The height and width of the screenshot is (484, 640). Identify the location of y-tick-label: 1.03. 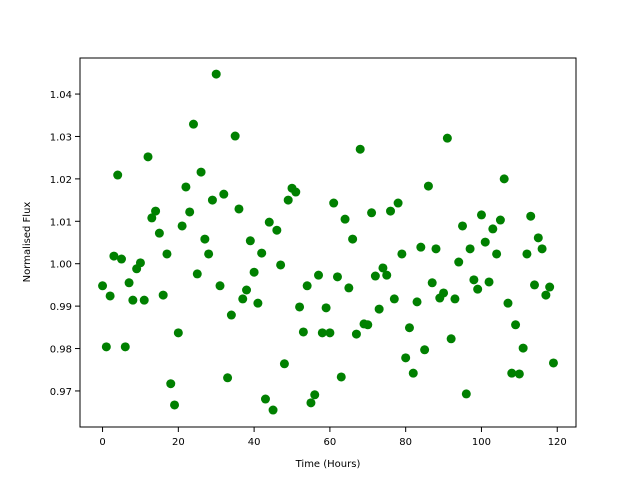
(61, 137).